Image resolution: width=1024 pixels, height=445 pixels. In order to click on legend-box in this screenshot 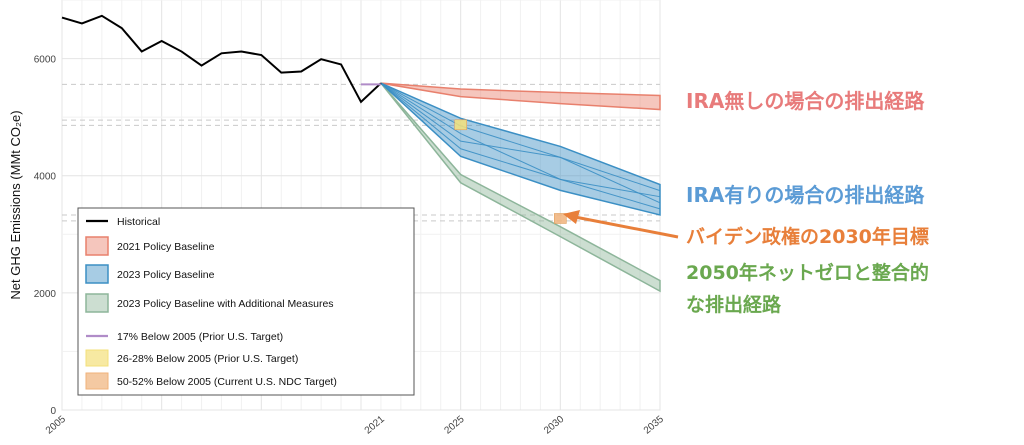, I will do `click(246, 301)`.